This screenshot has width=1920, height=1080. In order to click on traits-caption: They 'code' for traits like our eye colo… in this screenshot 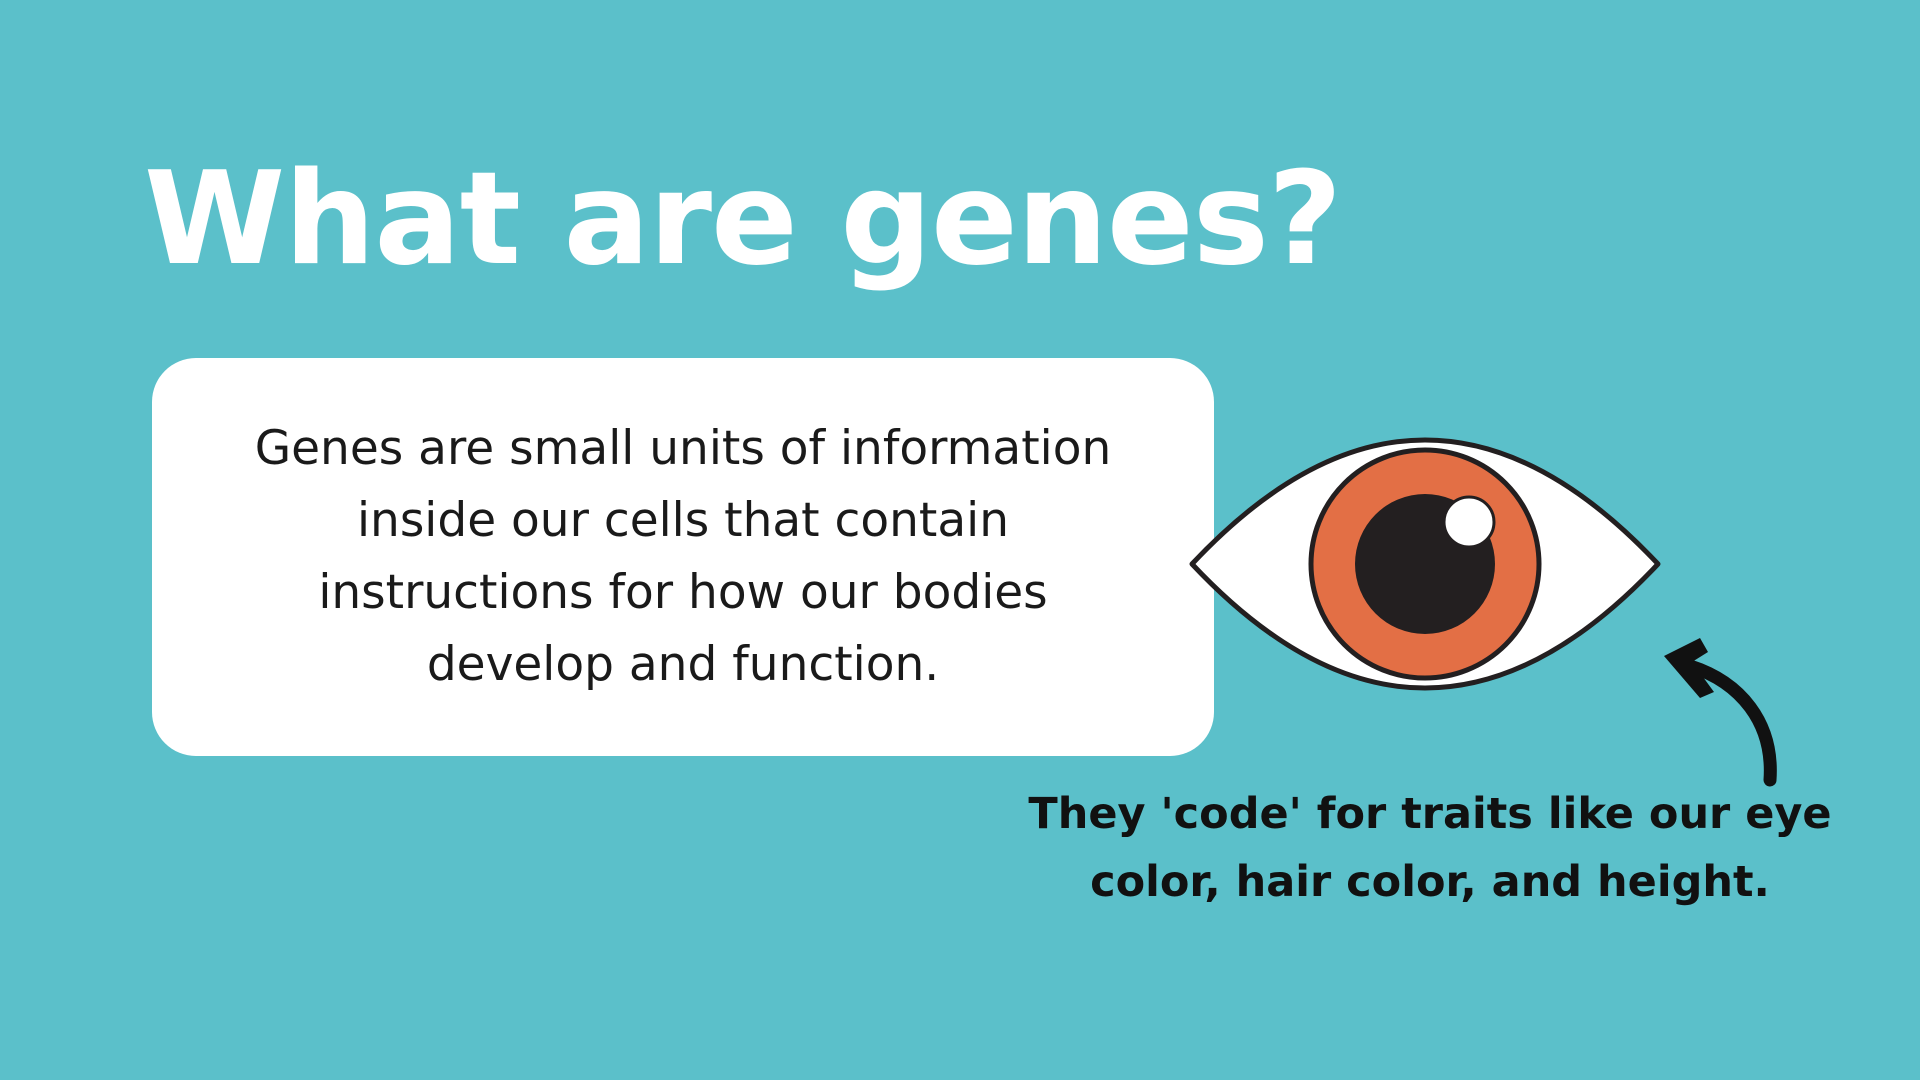, I will do `click(1430, 848)`.